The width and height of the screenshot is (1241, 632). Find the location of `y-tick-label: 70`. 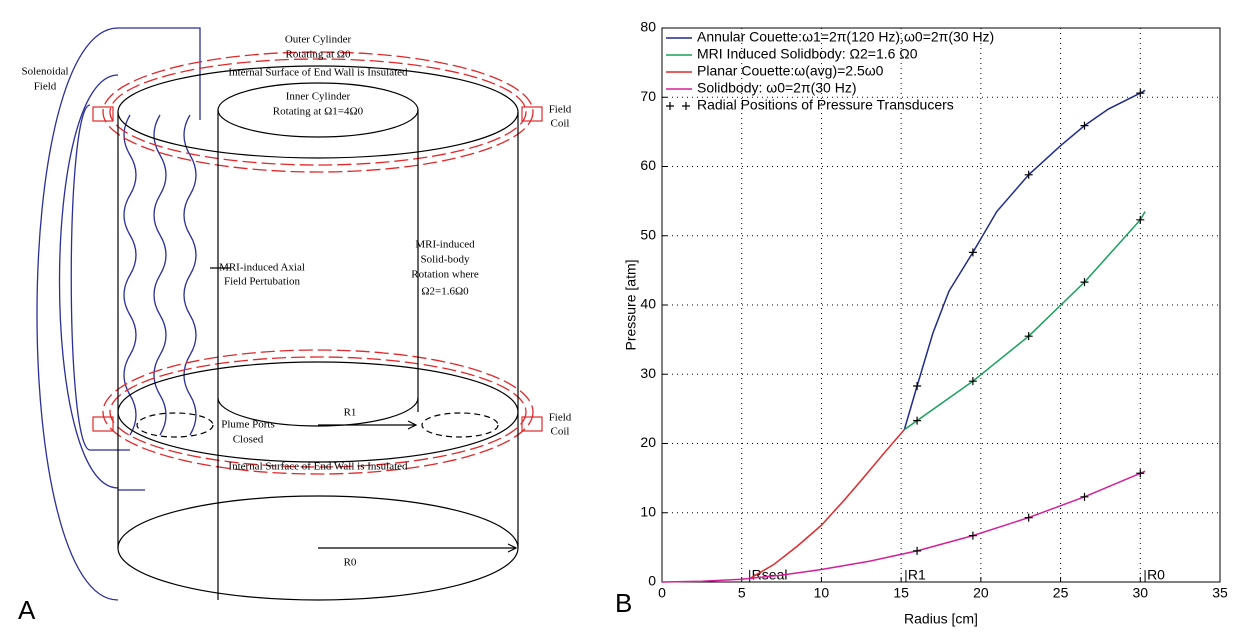

y-tick-label: 70 is located at coordinates (648, 96).